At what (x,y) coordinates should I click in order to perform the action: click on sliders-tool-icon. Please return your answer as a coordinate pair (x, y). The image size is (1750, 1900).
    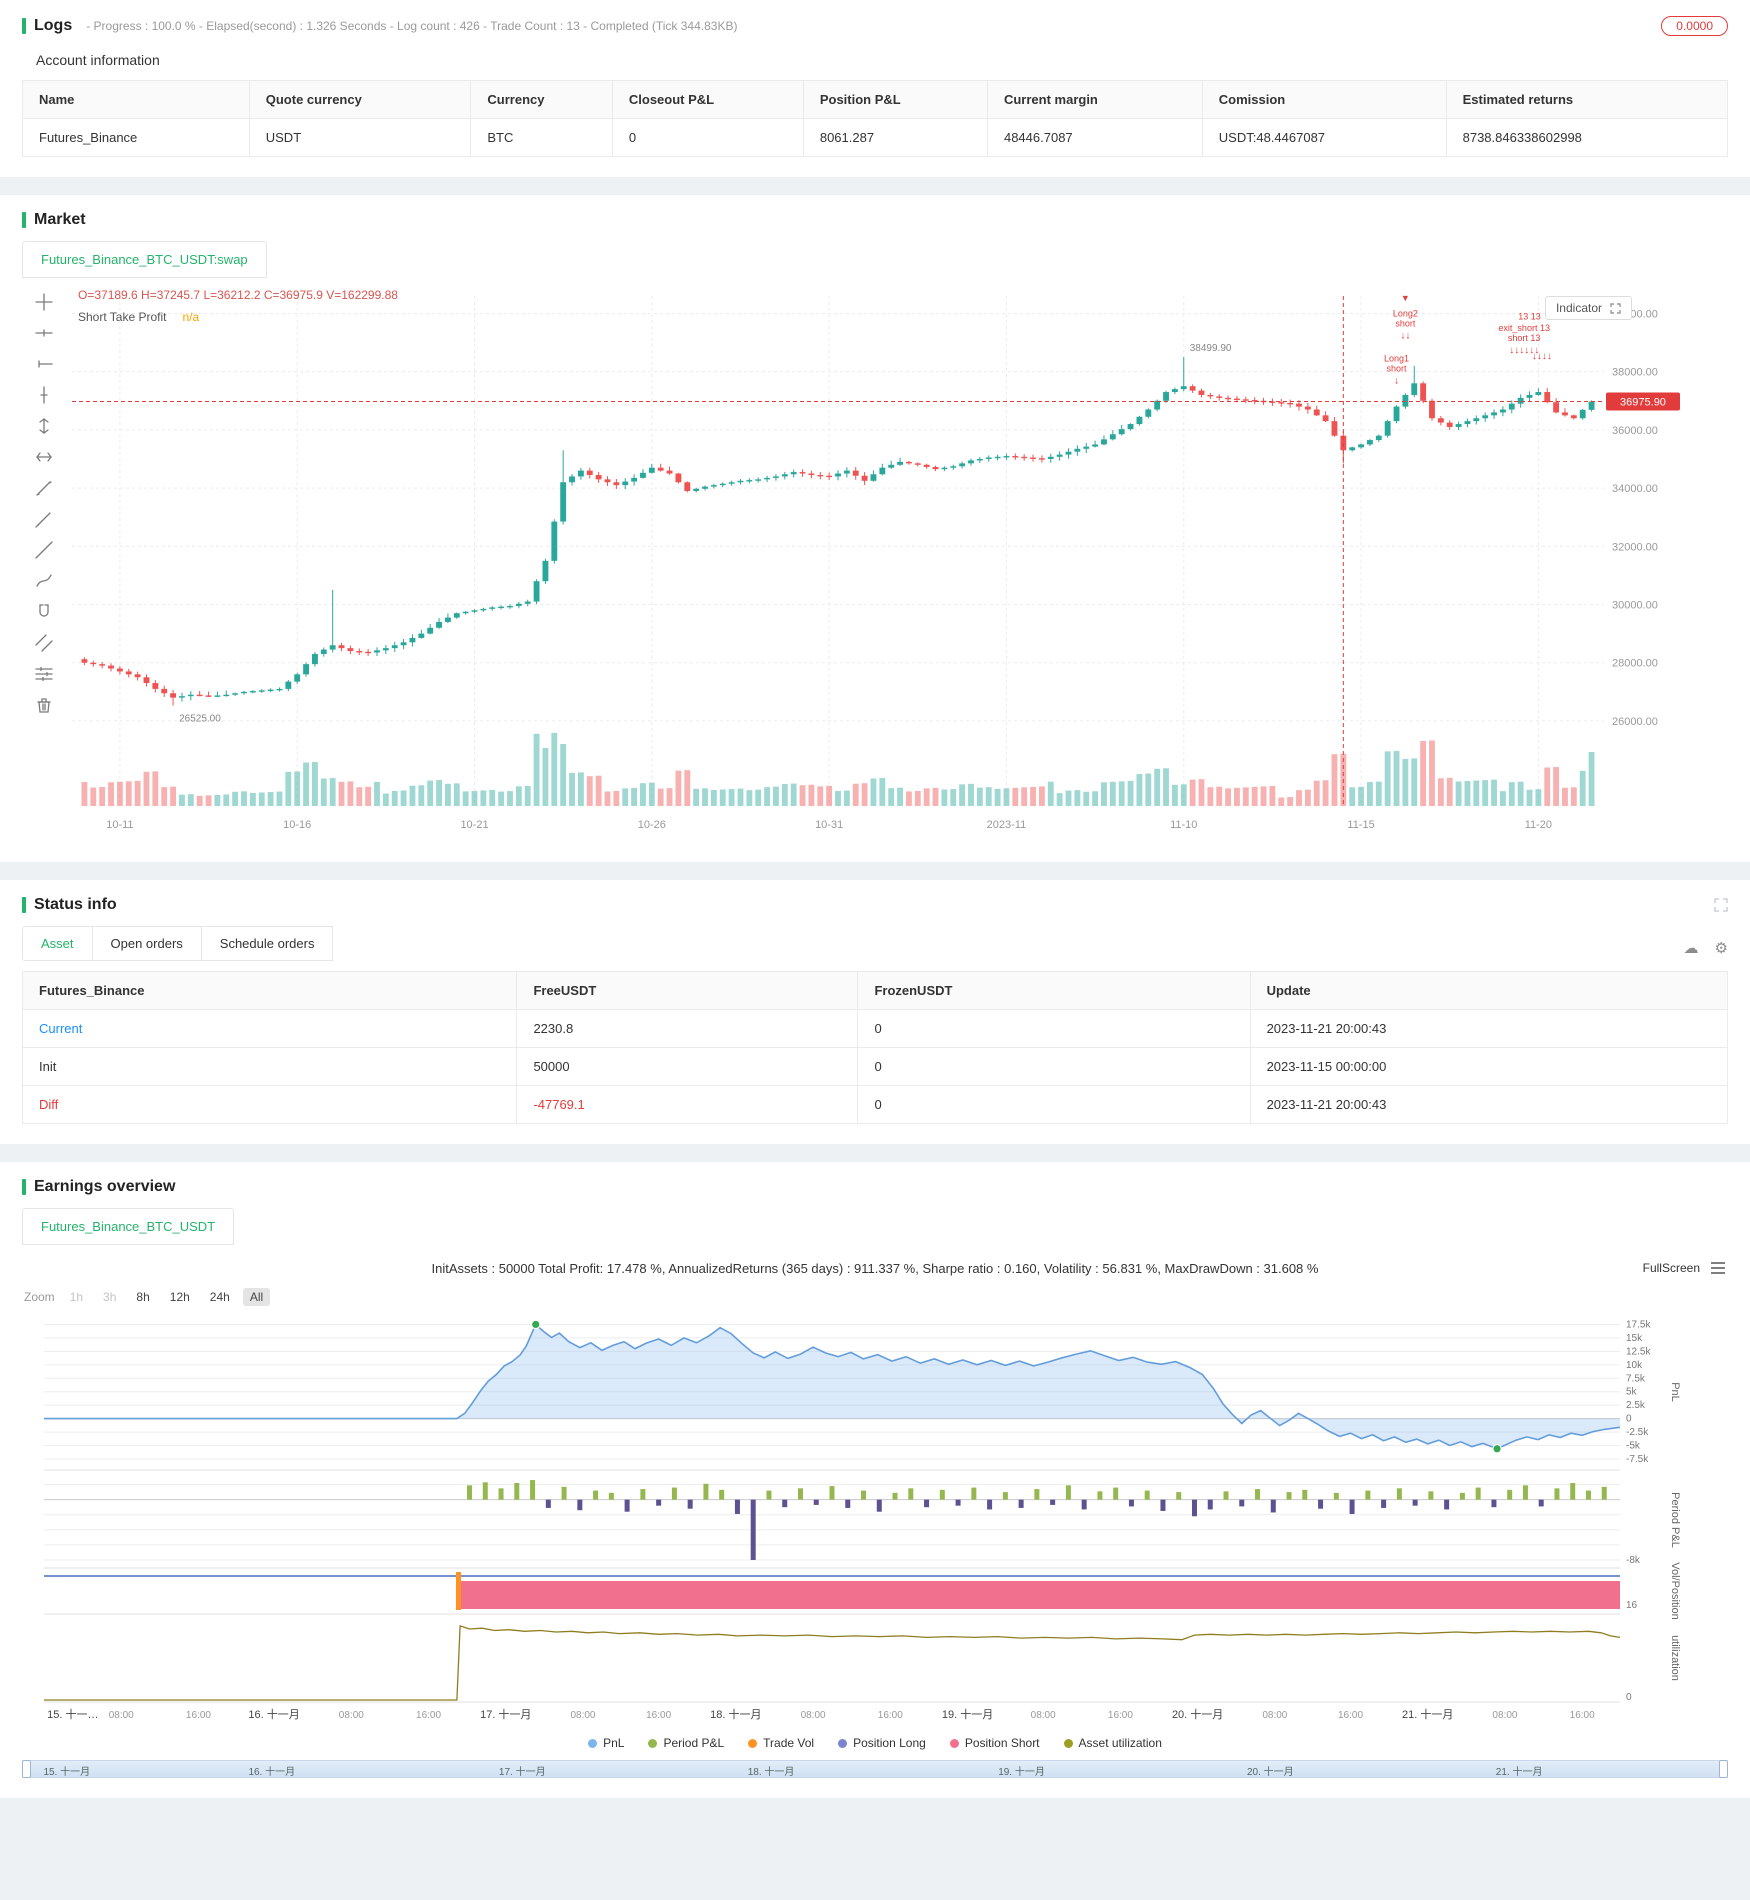
    Looking at the image, I should click on (44, 674).